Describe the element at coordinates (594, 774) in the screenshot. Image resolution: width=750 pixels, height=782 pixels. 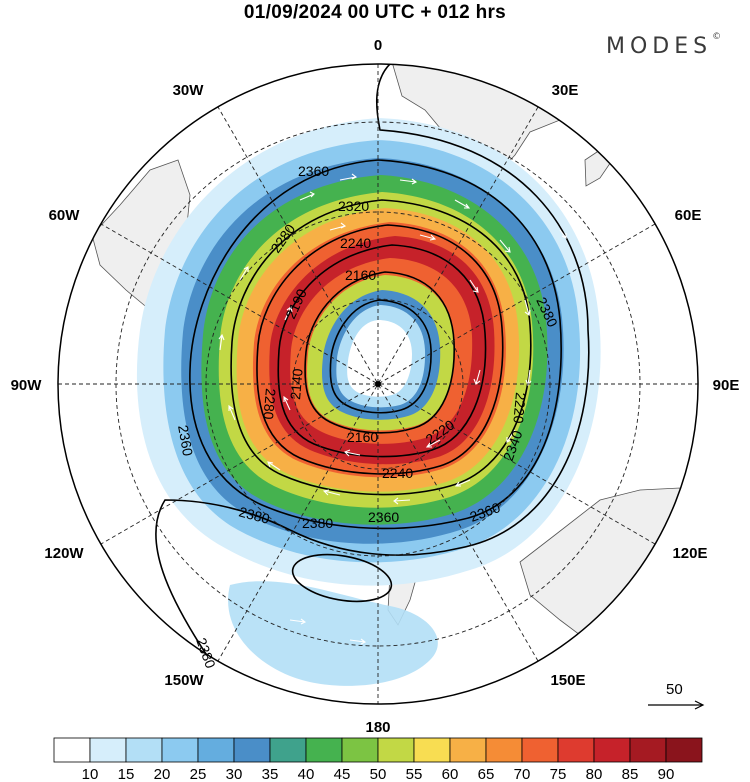
I see `colorbar-tick-label: 80` at that location.